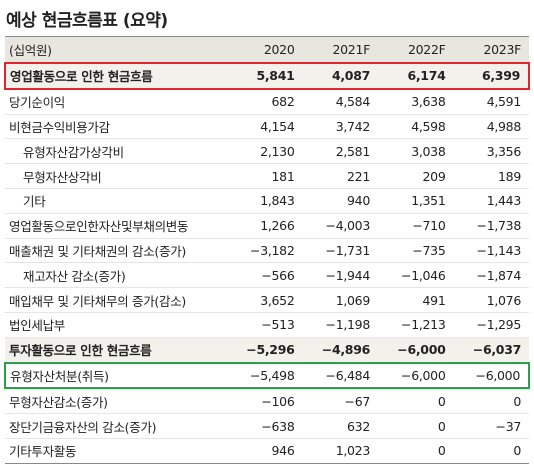 The width and height of the screenshot is (534, 464). I want to click on year-header: 2021F, so click(340, 50).